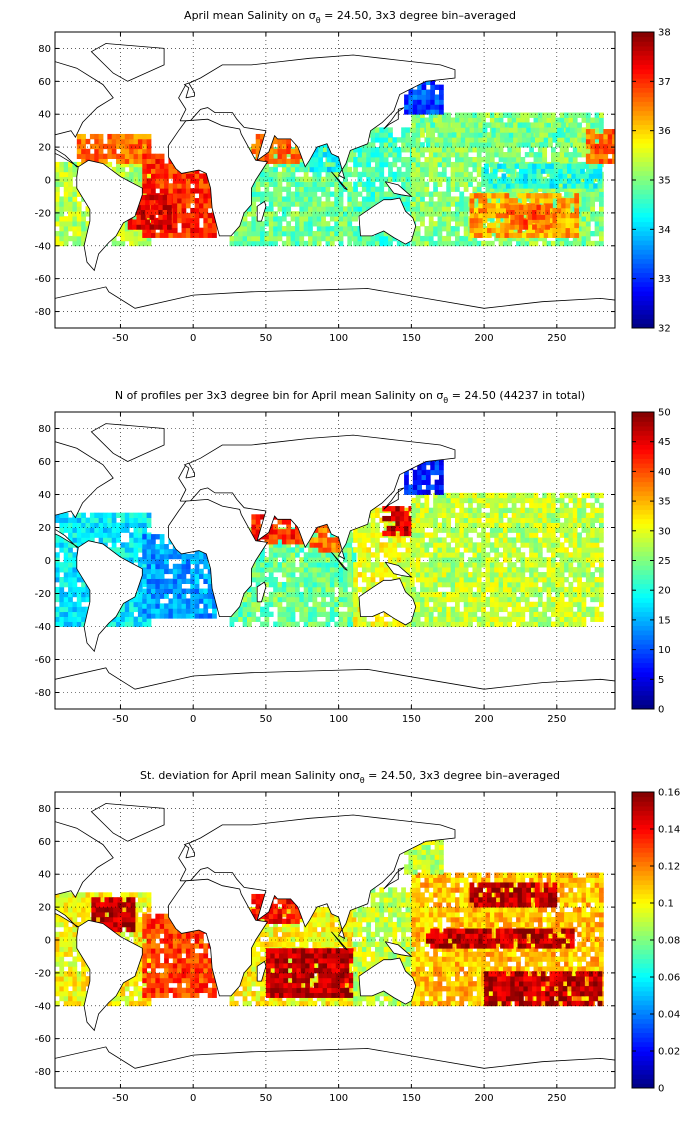 This screenshot has height=1140, width=696. What do you see at coordinates (664, 131) in the screenshot?
I see `colorbar-tick-label: 36` at bounding box center [664, 131].